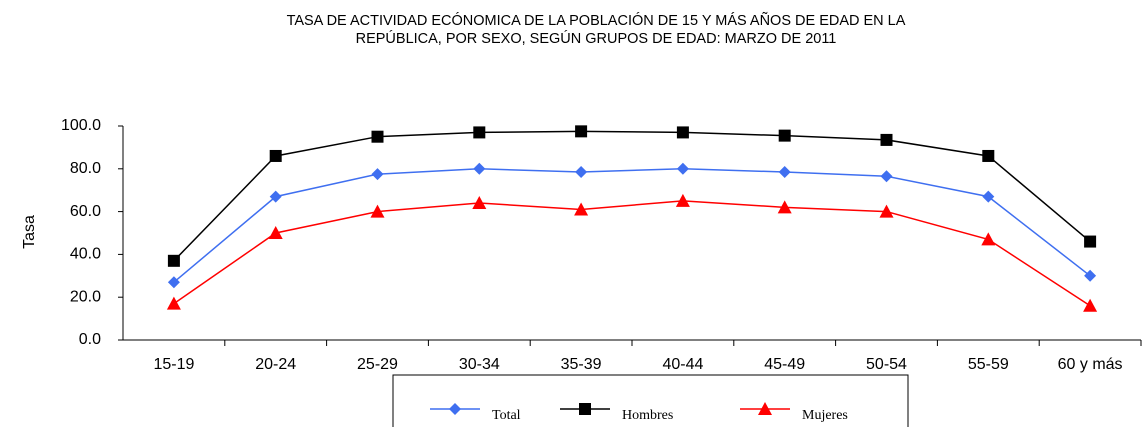 Image resolution: width=1142 pixels, height=427 pixels. What do you see at coordinates (81, 125) in the screenshot?
I see `y-tick-label: 100.0` at bounding box center [81, 125].